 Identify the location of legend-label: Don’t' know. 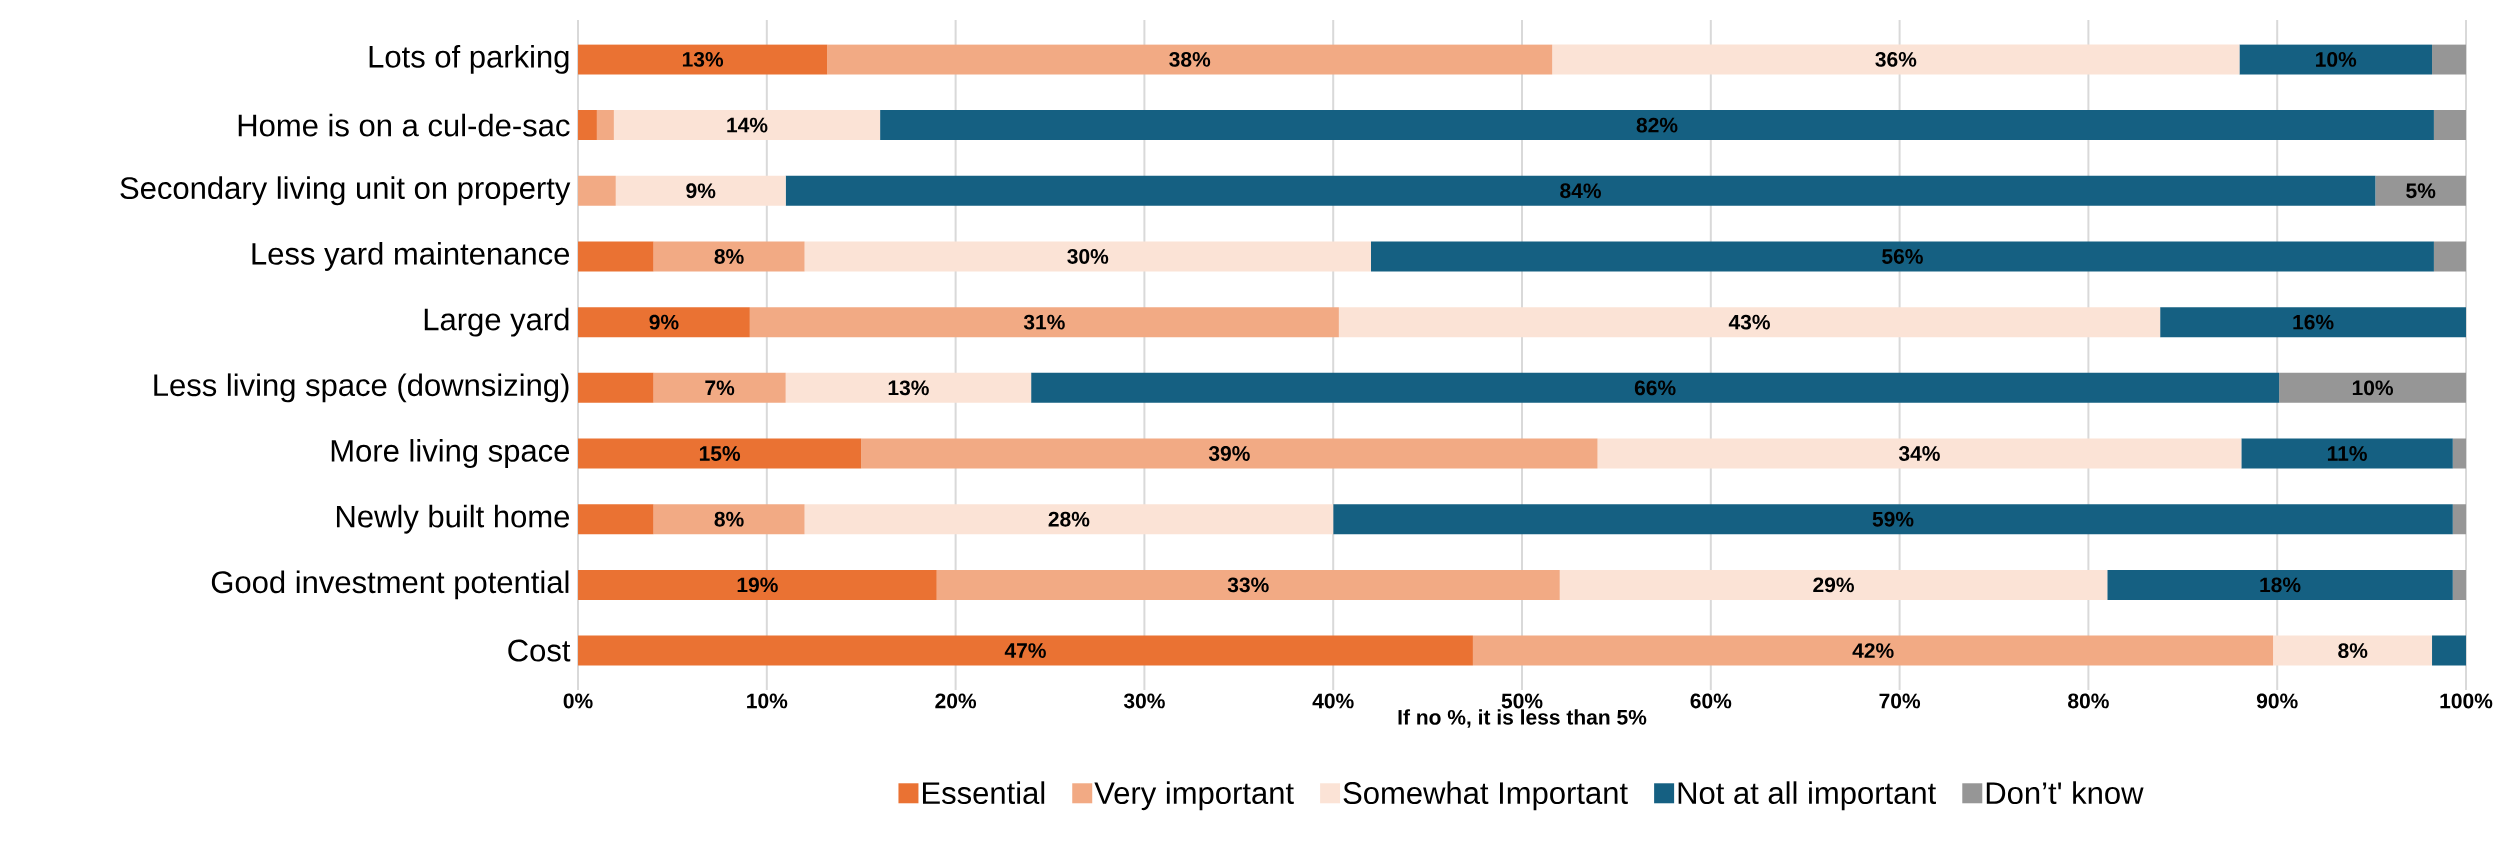
(2065, 793).